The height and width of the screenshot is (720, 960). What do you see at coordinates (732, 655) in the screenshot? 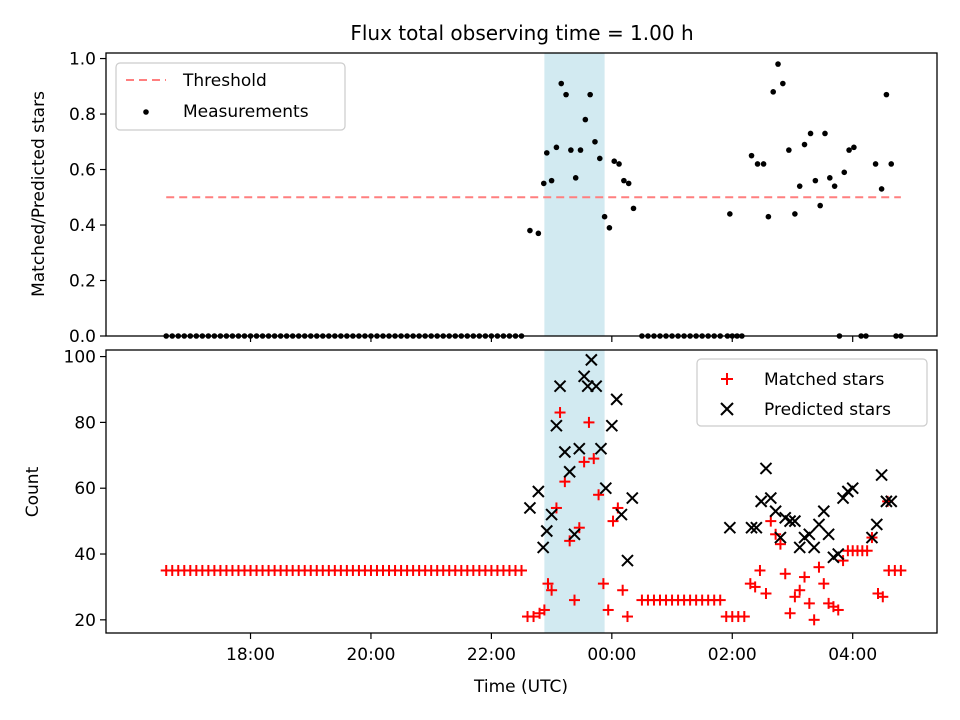
I see `x-tick-label: 02:00` at bounding box center [732, 655].